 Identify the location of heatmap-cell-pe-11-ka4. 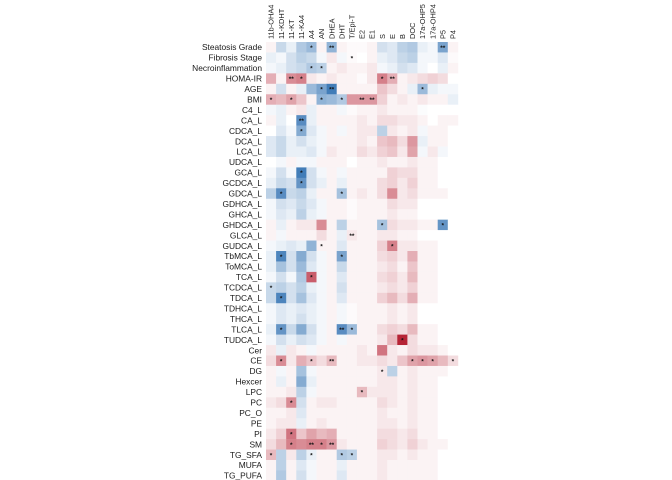
(301, 423).